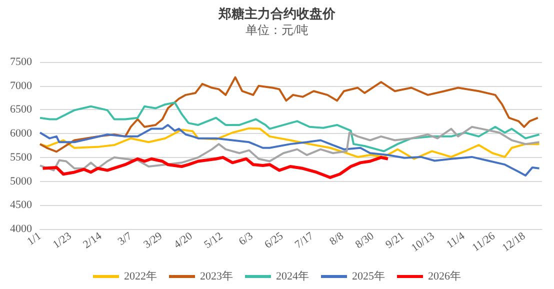 The image size is (554, 289). I want to click on x-tick-label: 2/14, so click(92, 241).